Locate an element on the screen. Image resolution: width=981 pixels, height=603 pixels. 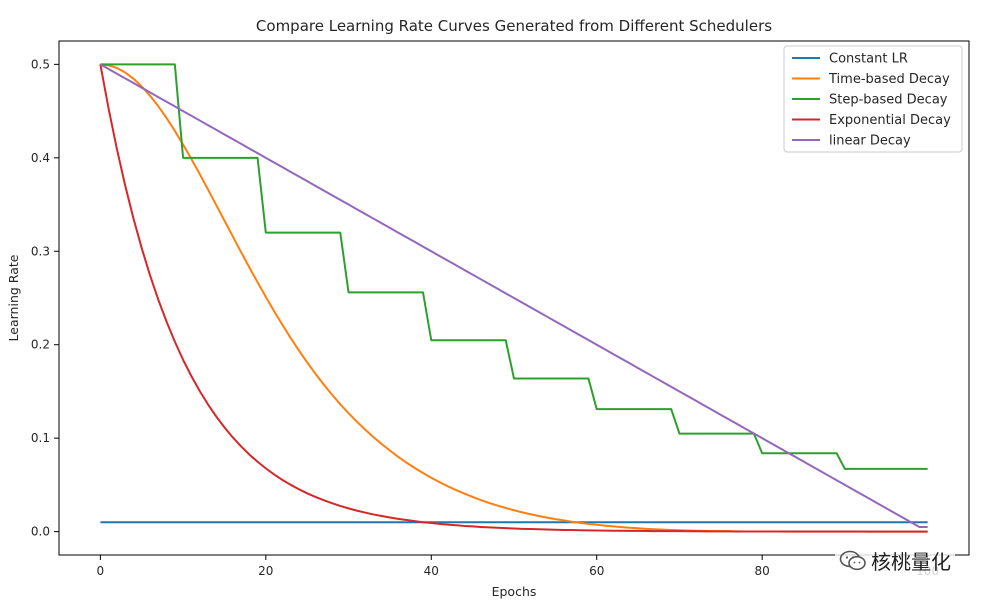
x-tick-label: 20 is located at coordinates (265, 571).